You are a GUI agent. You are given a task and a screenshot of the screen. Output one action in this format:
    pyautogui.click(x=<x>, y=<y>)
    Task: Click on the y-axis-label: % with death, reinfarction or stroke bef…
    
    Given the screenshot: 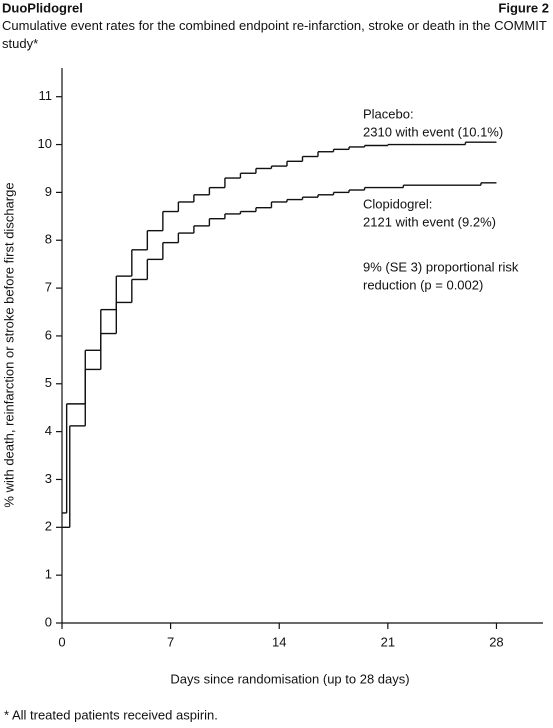 What is the action you would take?
    pyautogui.click(x=8, y=344)
    